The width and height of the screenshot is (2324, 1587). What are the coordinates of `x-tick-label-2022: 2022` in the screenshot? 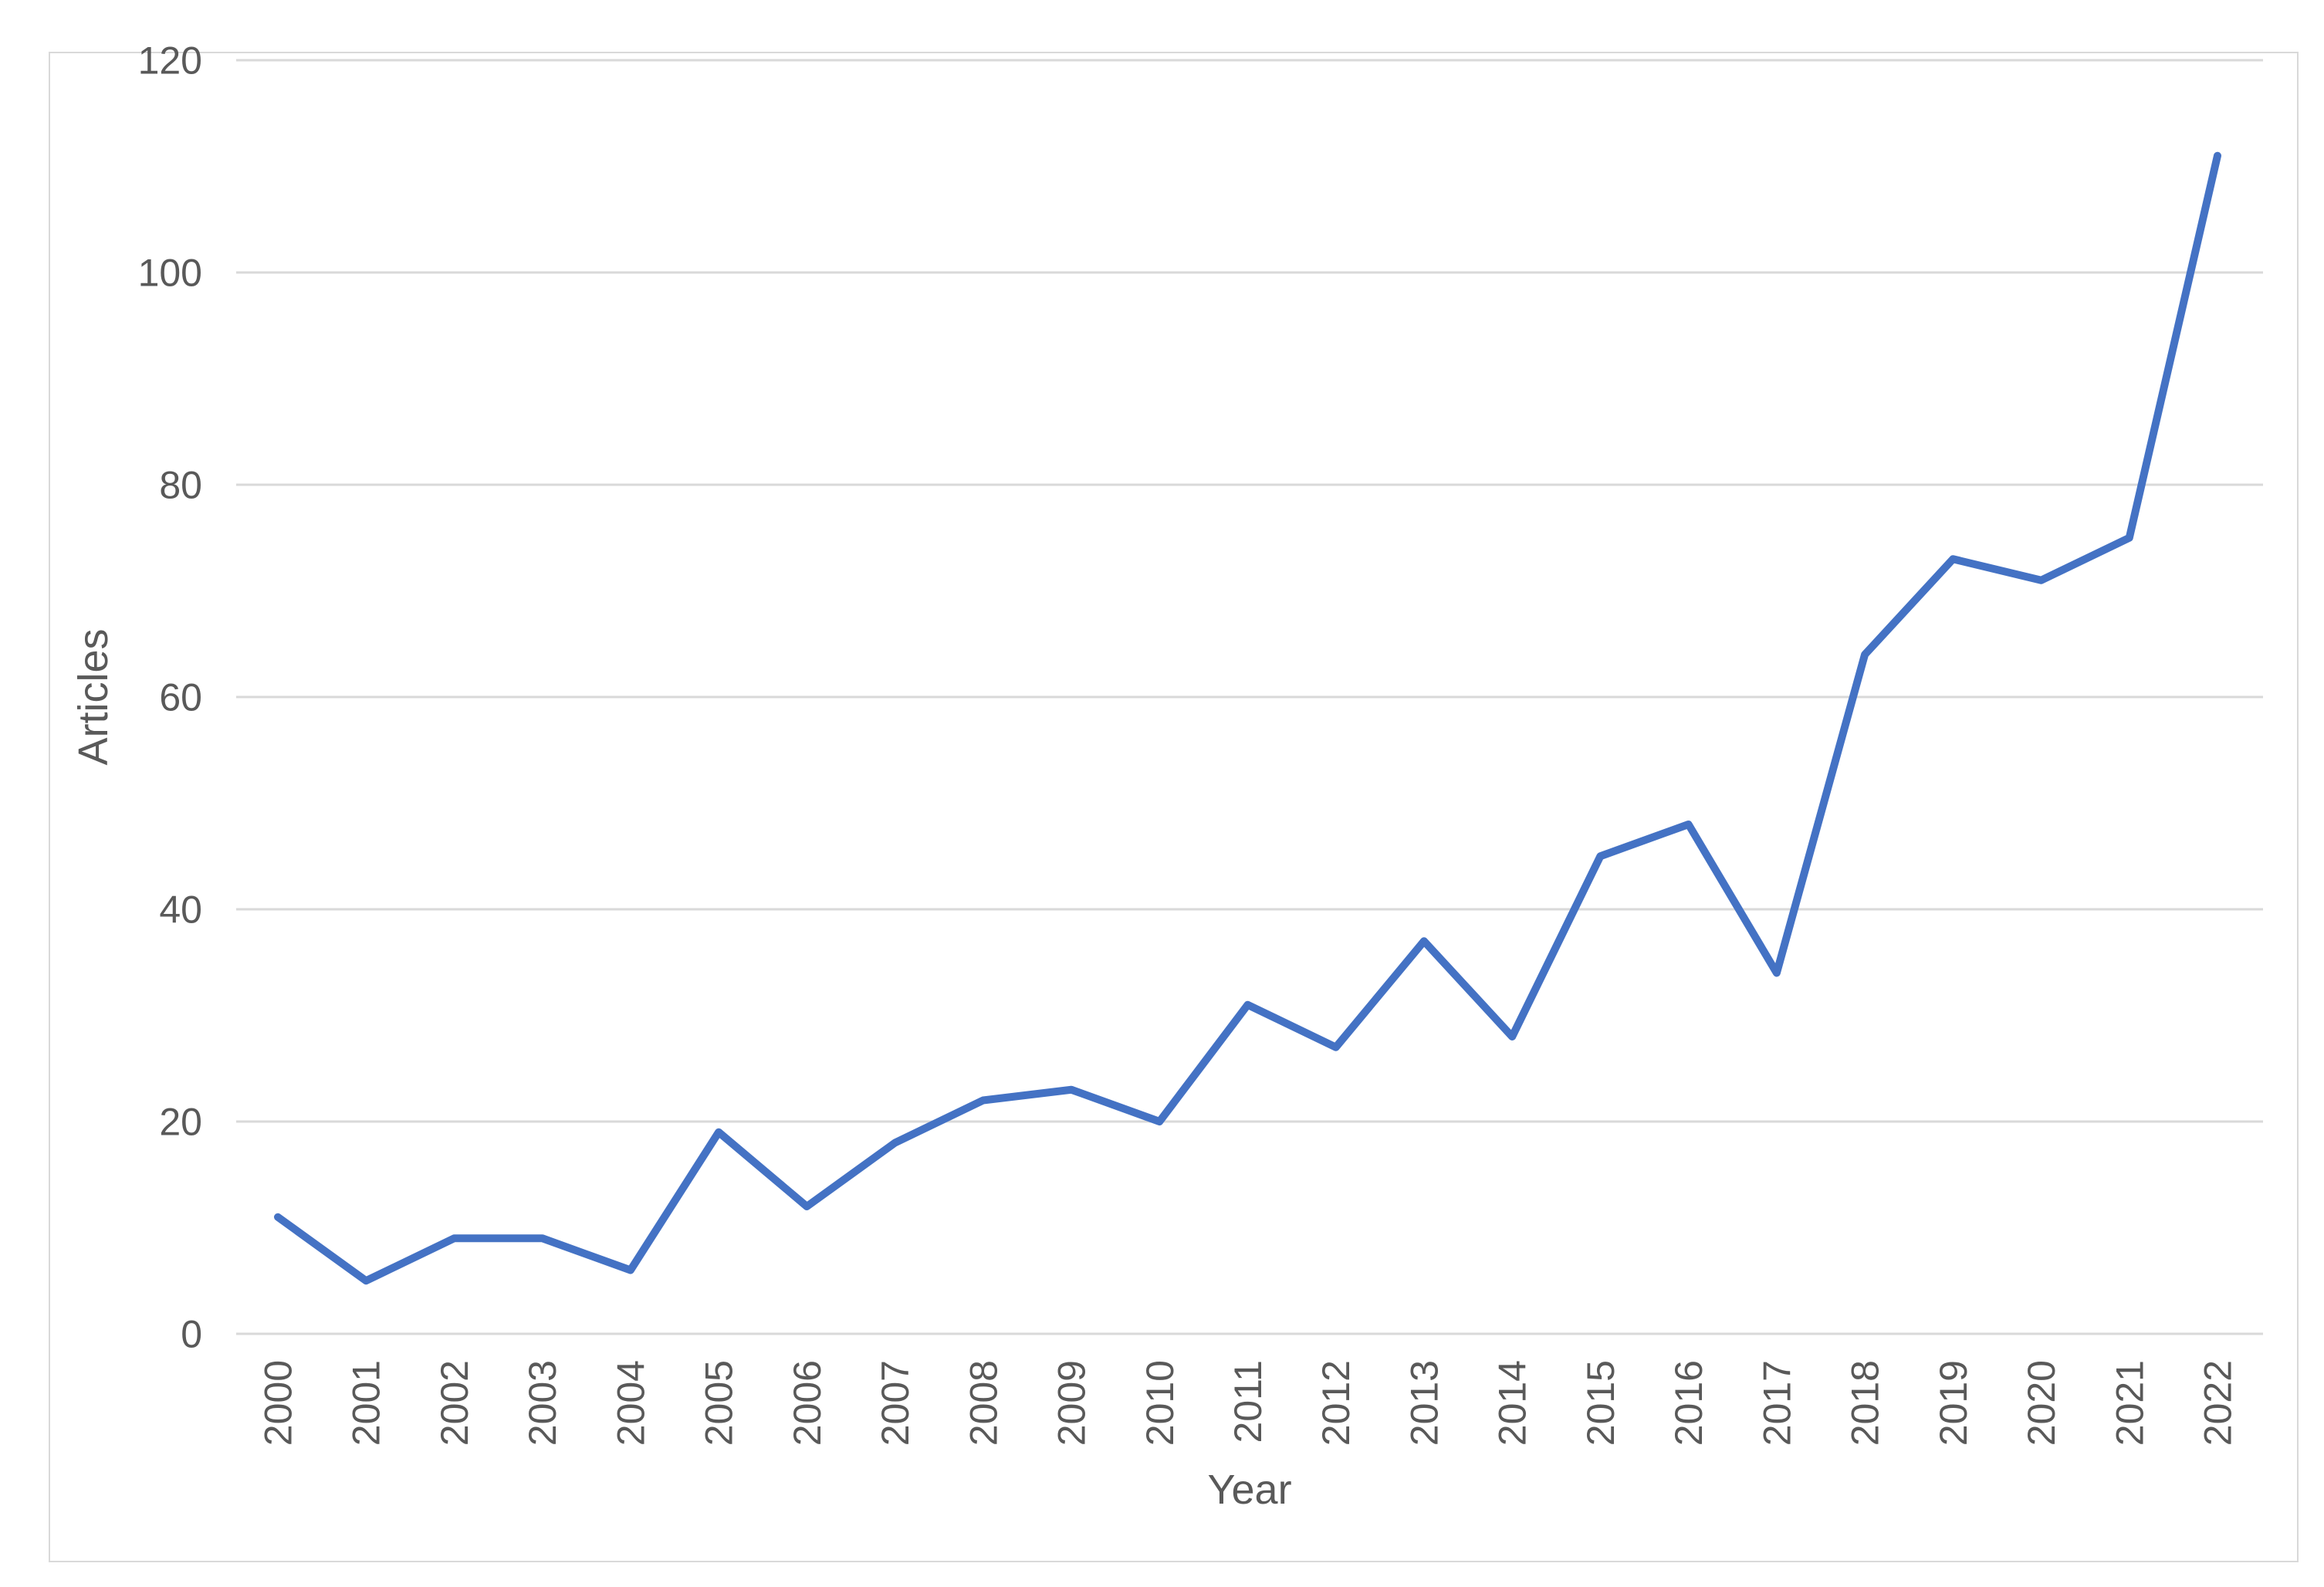 It's located at (2218, 1403).